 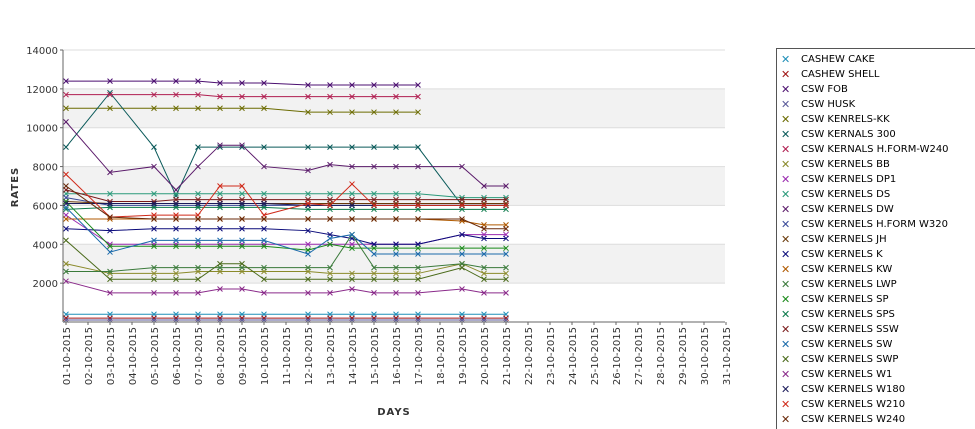 I want to click on grid-band, so click(x=394, y=186).